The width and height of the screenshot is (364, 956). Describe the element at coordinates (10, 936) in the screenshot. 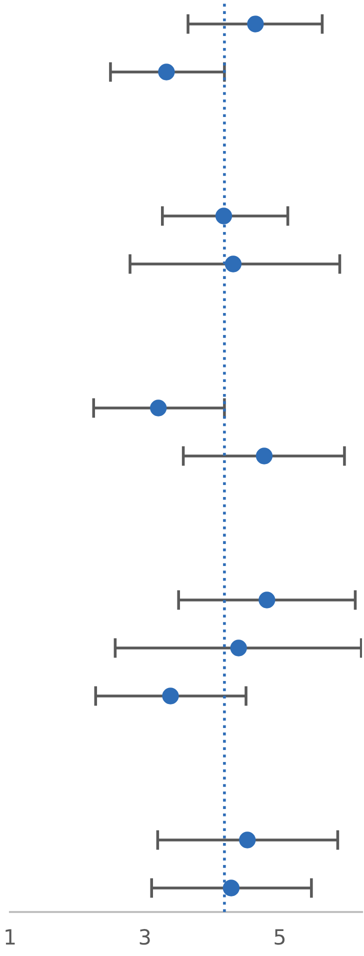

I see `x-tick-label: 1` at that location.